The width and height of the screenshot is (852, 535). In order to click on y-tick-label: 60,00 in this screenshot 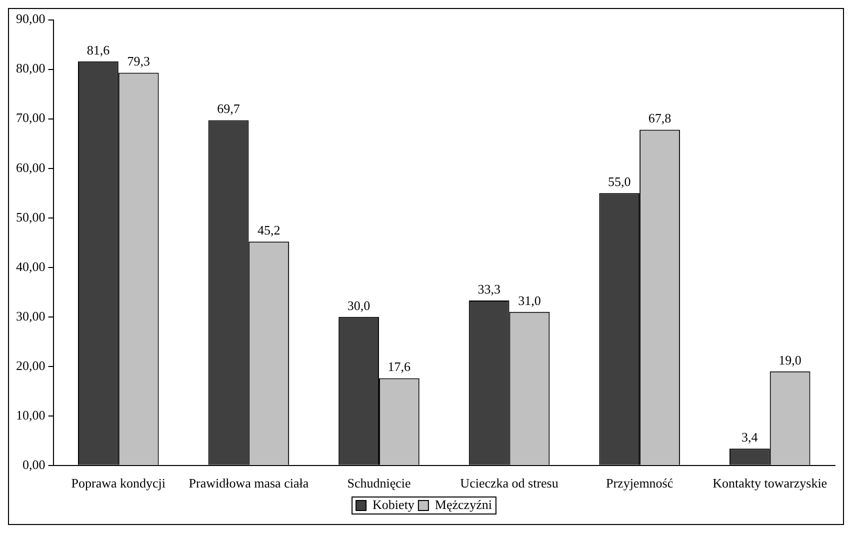, I will do `click(31, 167)`.